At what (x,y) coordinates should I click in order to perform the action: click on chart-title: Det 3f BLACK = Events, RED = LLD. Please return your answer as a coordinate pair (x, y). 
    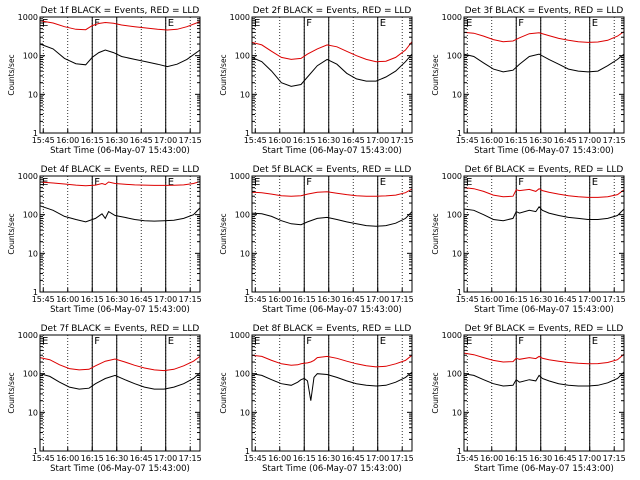
    Looking at the image, I should click on (544, 11).